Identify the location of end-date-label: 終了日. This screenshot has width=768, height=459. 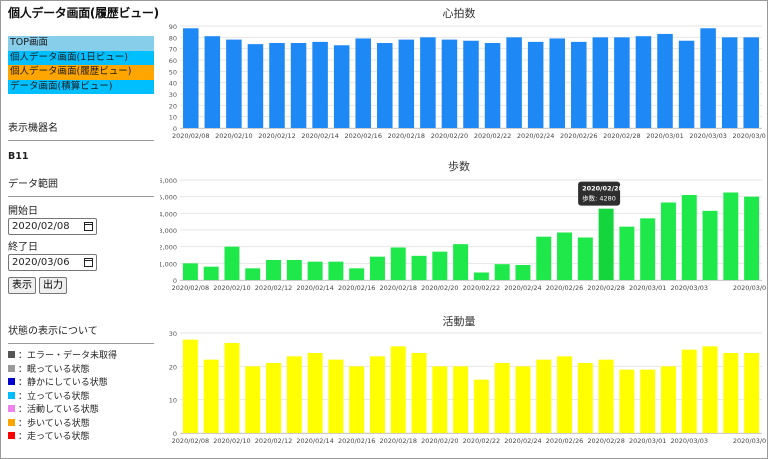
(23, 247).